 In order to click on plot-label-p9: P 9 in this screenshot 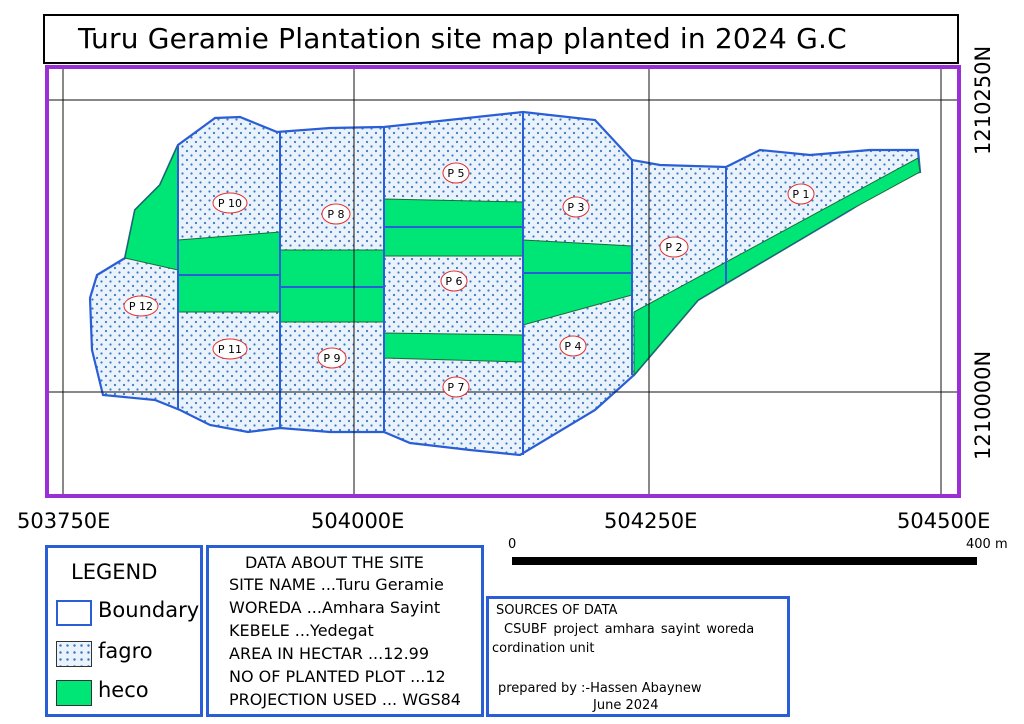, I will do `click(332, 358)`.